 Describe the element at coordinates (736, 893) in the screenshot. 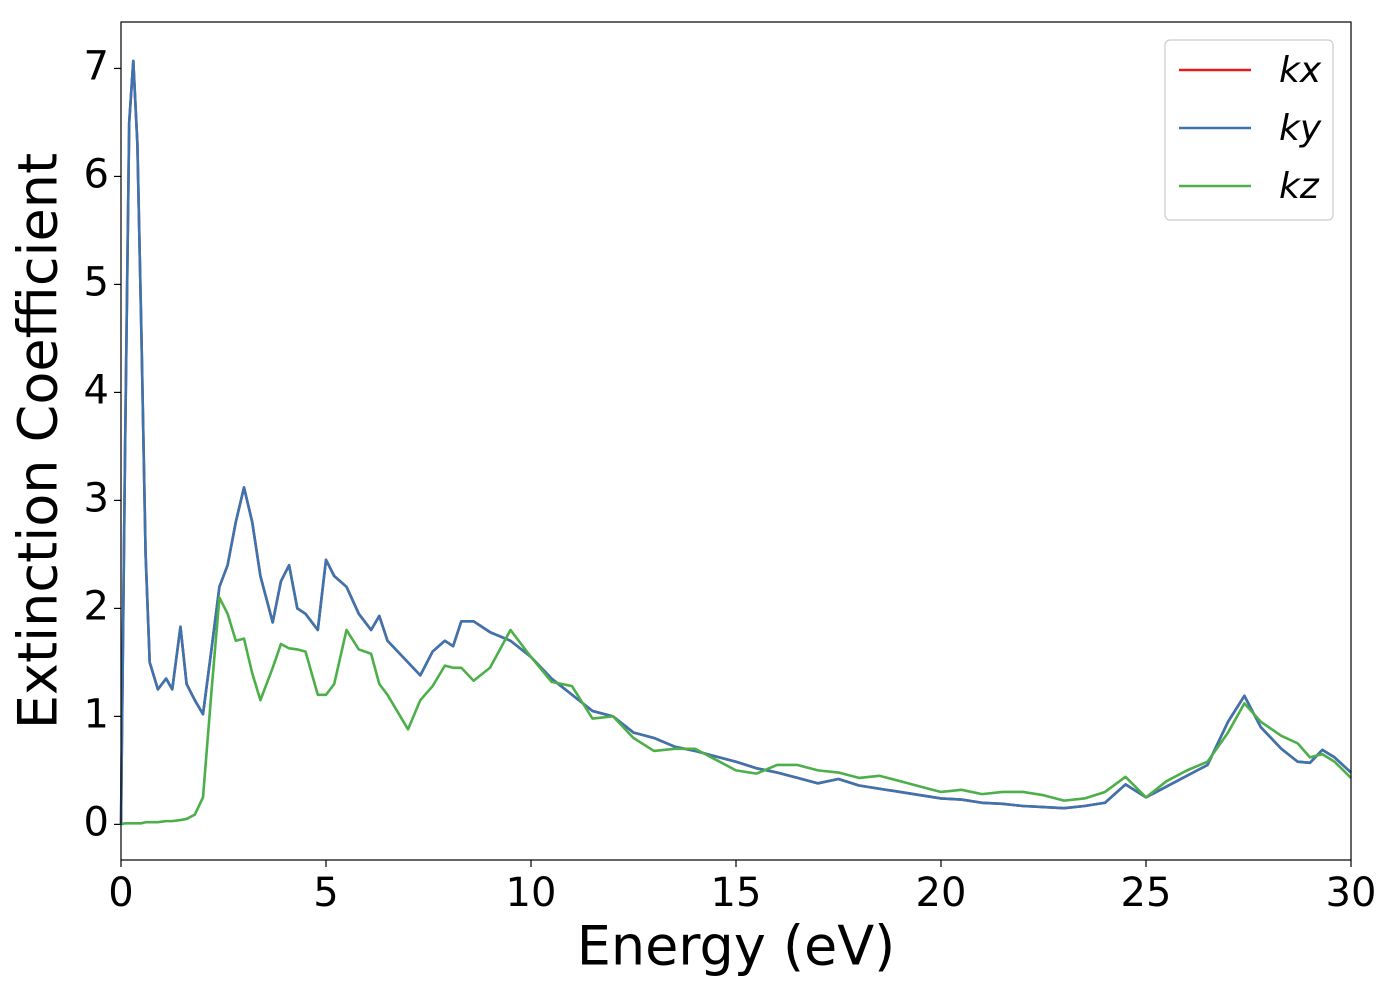

I see `x-tick-label: 15` at that location.